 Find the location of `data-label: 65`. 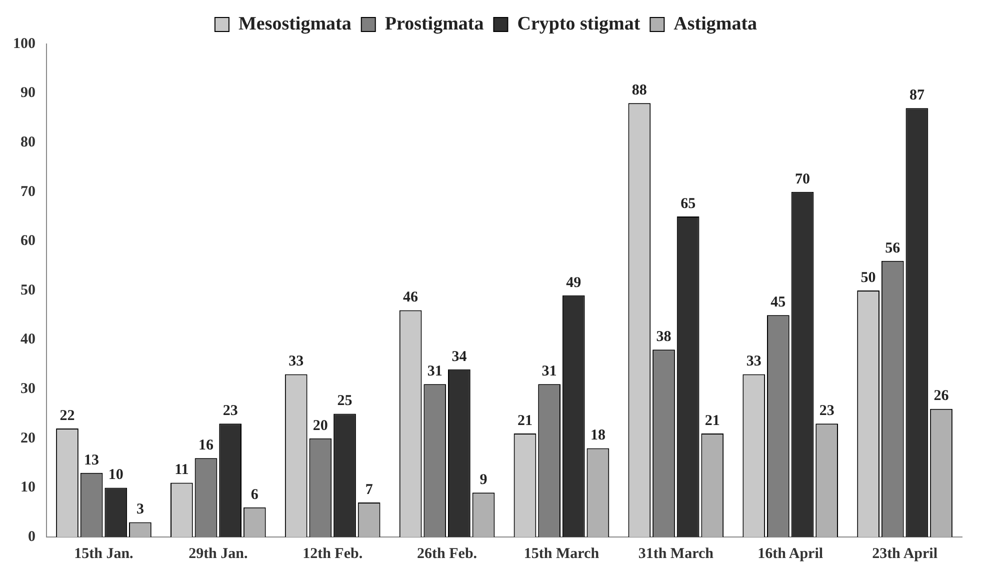

data-label: 65 is located at coordinates (688, 204).